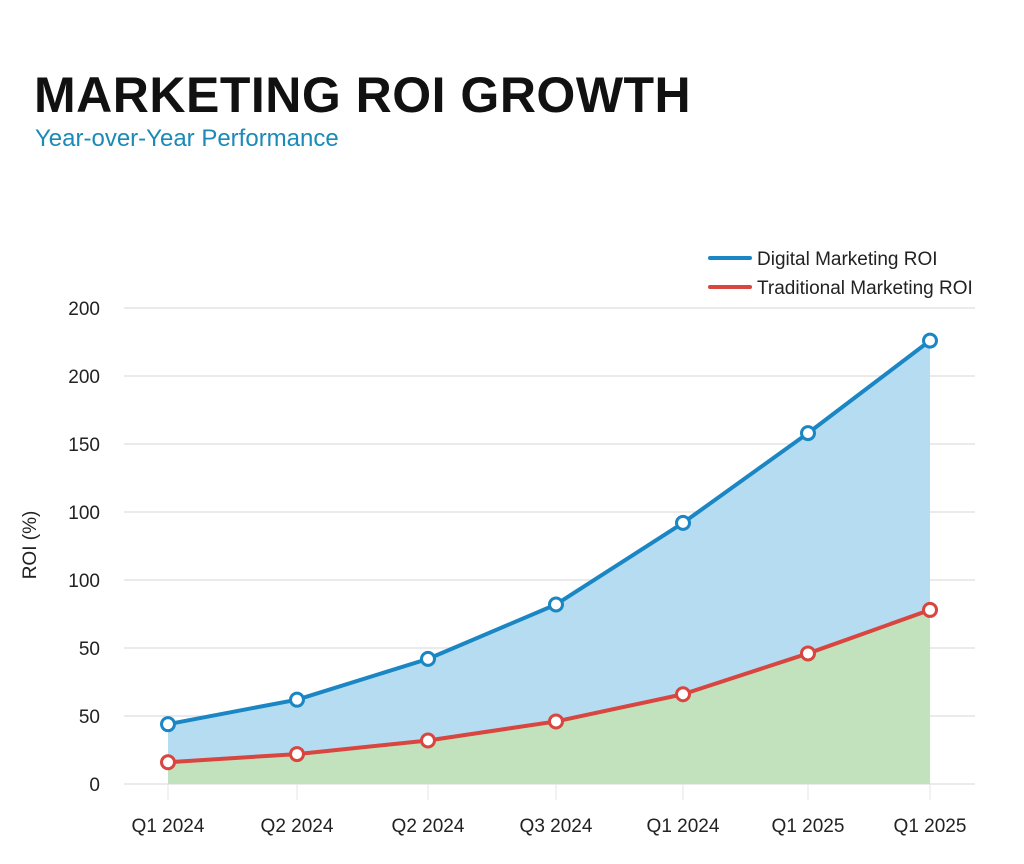 The width and height of the screenshot is (1024, 864). What do you see at coordinates (30, 545) in the screenshot?
I see `y-axis-label: ROI (%)` at bounding box center [30, 545].